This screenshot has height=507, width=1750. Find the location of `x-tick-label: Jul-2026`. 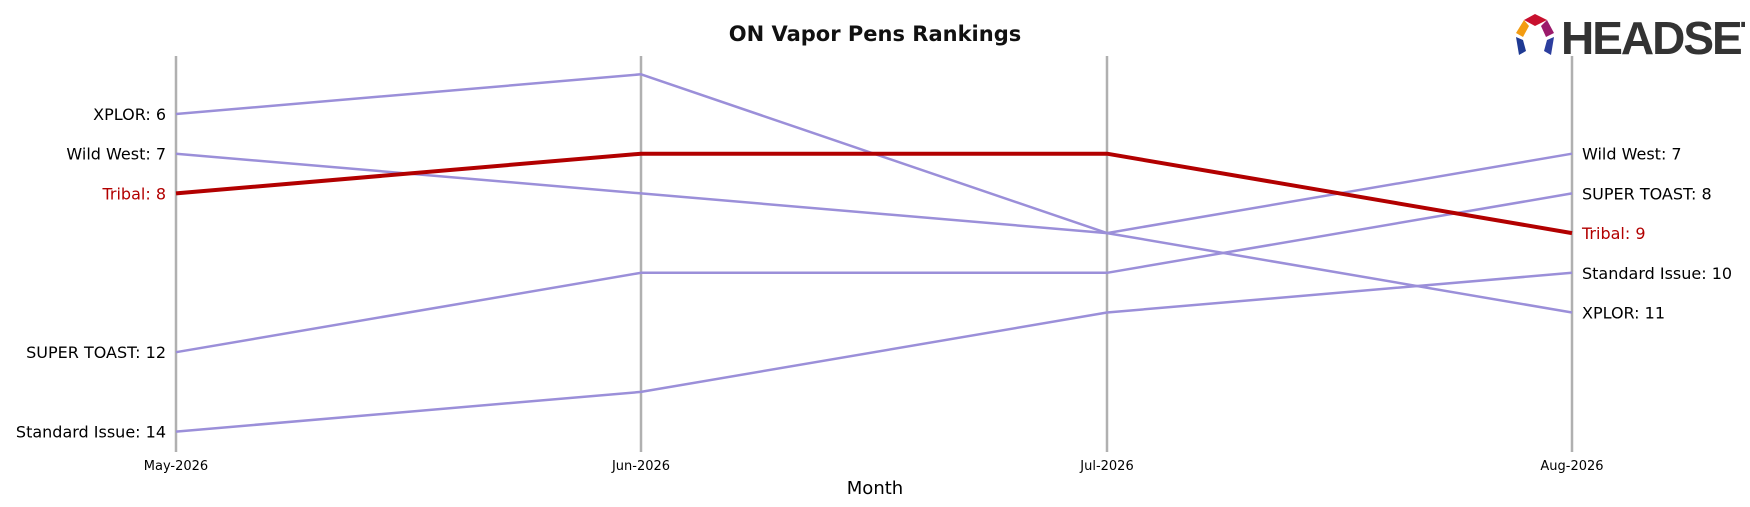

x-tick-label: Jul-2026 is located at coordinates (1106, 466).